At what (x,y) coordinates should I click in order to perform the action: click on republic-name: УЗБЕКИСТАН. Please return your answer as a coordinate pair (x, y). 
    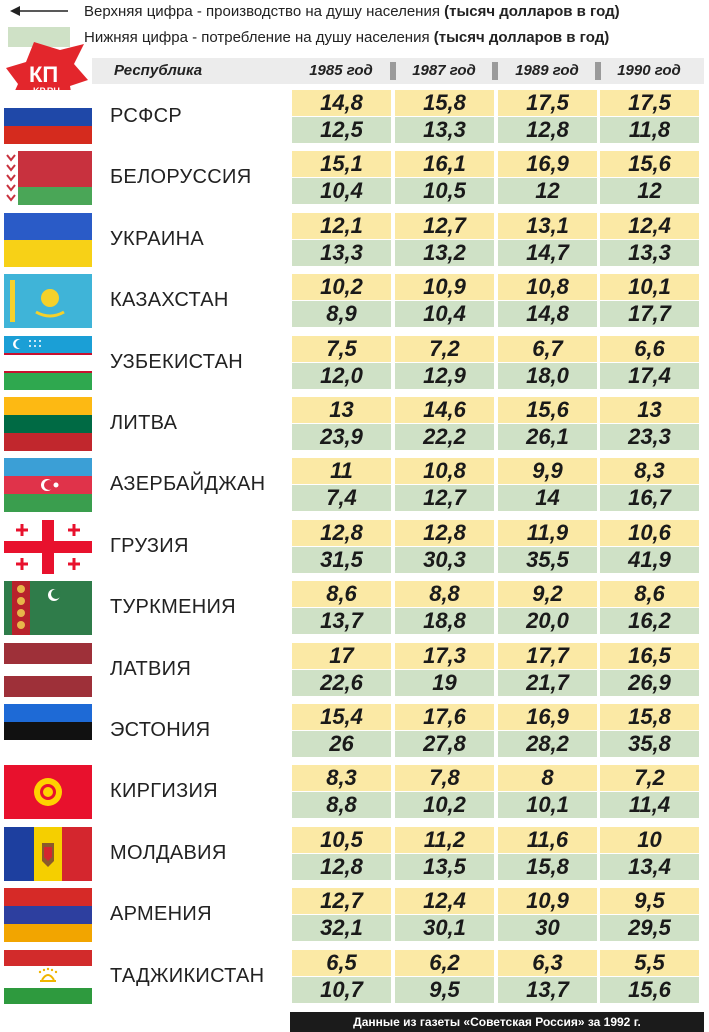
    Looking at the image, I should click on (176, 361).